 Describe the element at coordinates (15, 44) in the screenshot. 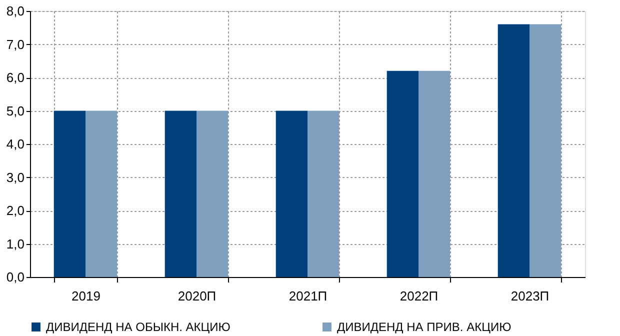

I see `y-tick-label: 7,0` at that location.